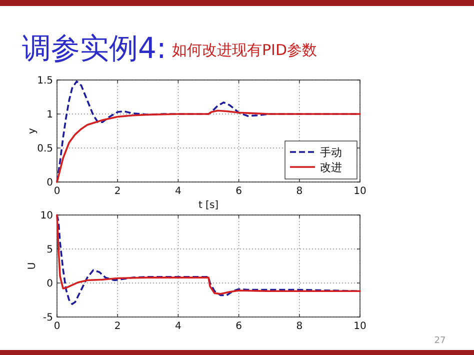 This screenshot has height=355, width=474. What do you see at coordinates (440, 341) in the screenshot?
I see `text: 27` at bounding box center [440, 341].